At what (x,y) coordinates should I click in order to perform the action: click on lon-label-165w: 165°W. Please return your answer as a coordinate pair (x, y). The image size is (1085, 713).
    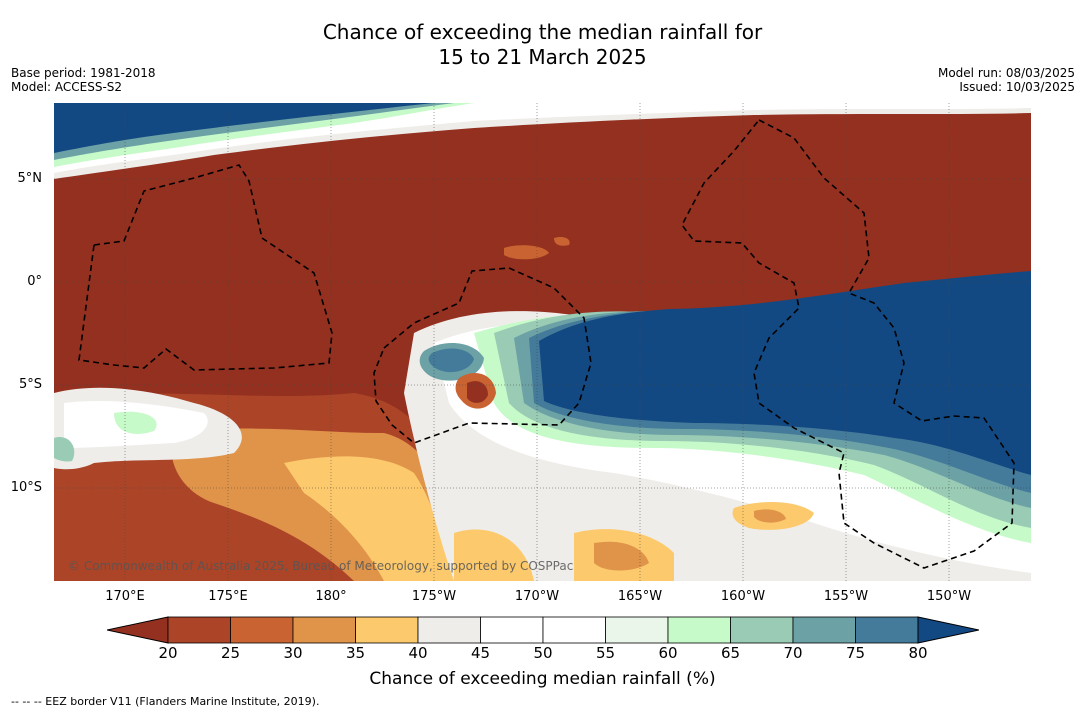
    Looking at the image, I should click on (640, 596).